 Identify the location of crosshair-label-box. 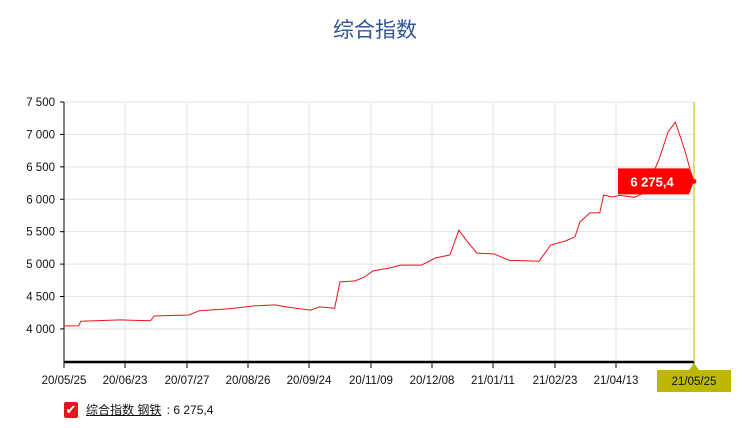
(694, 377).